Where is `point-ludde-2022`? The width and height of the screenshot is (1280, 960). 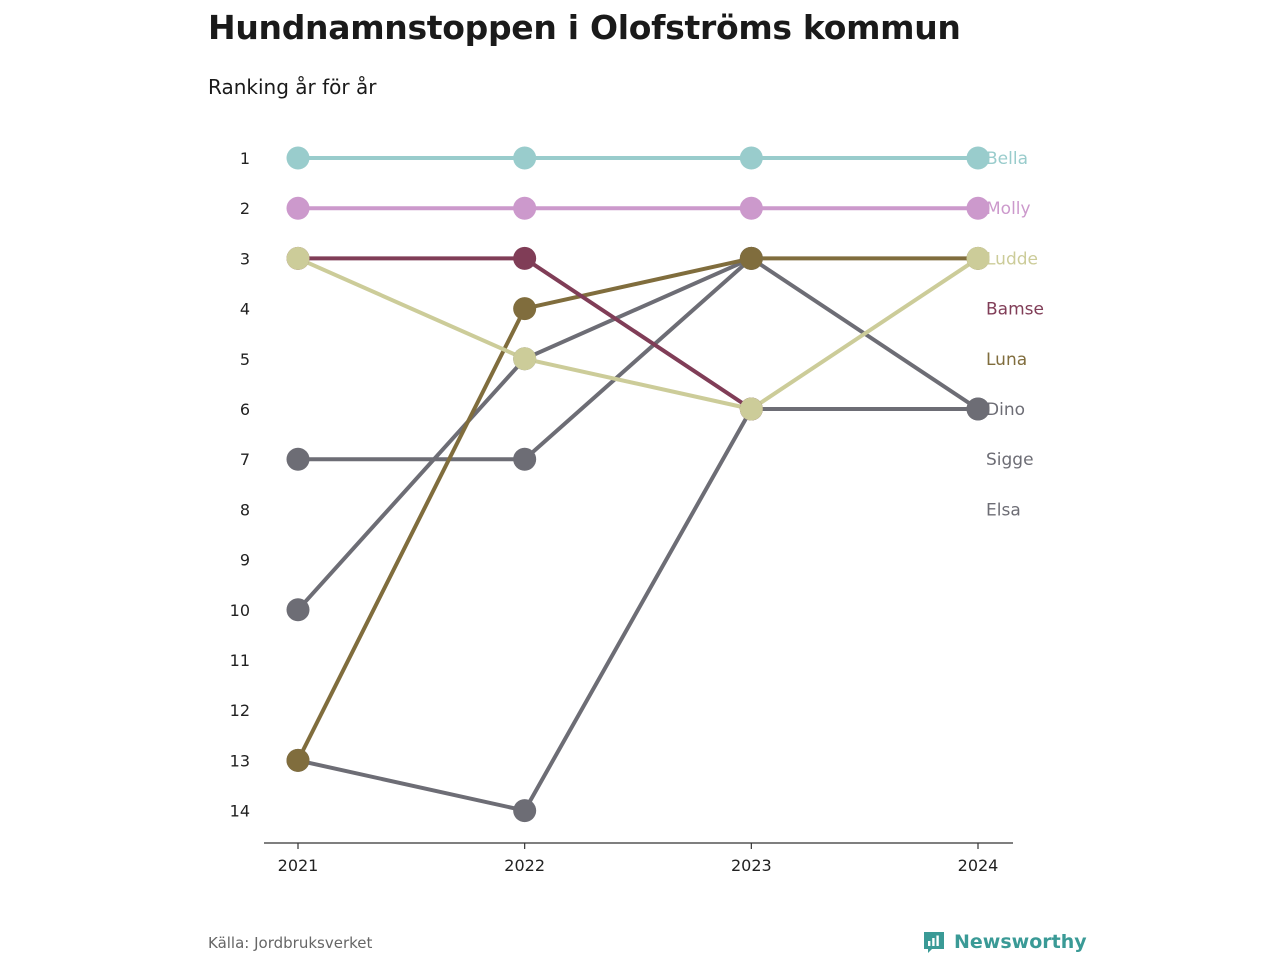 point-ludde-2022 is located at coordinates (525, 359).